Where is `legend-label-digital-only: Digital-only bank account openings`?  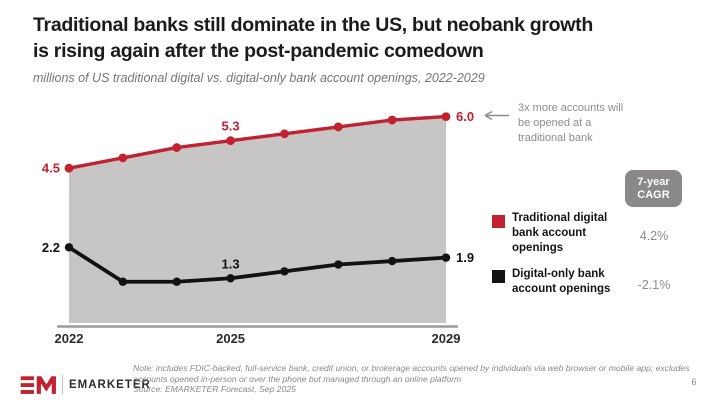
legend-label-digital-only: Digital-only bank account openings is located at coordinates (561, 281).